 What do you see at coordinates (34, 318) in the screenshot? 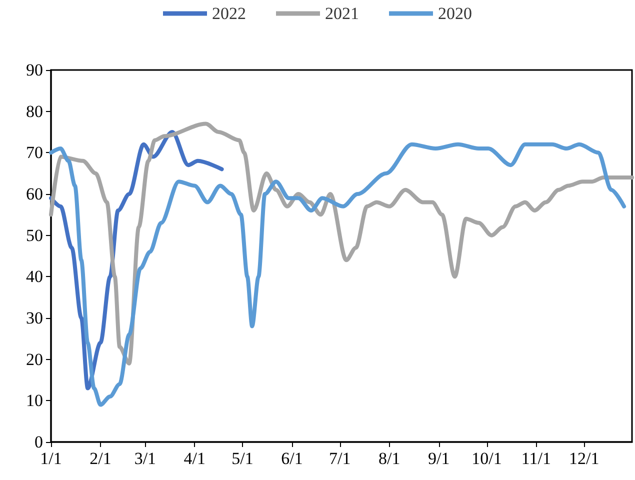
I see `y-tick-label: 30` at bounding box center [34, 318].